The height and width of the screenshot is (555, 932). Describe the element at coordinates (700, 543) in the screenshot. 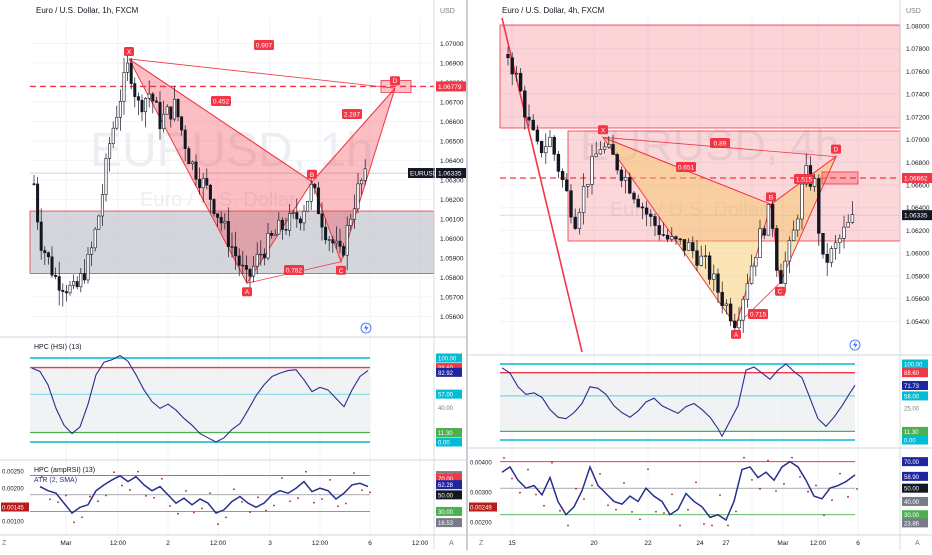

I see `time-tick-label: 24` at that location.